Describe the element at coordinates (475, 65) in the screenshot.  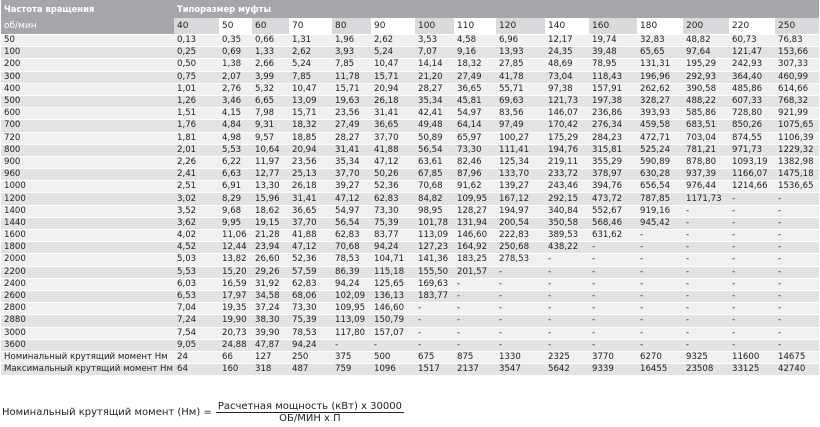
I see `cell: 18,32` at that location.